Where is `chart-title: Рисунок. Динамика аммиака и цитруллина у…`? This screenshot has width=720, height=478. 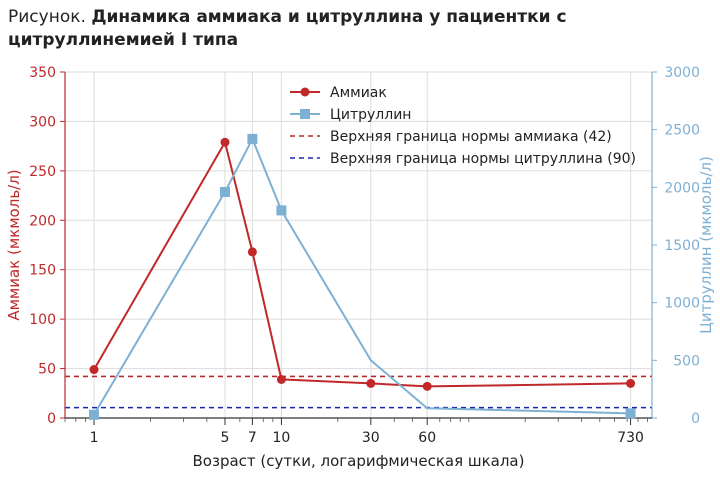 chart-title: Рисунок. Динамика аммиака и цитруллина у… is located at coordinates (308, 29).